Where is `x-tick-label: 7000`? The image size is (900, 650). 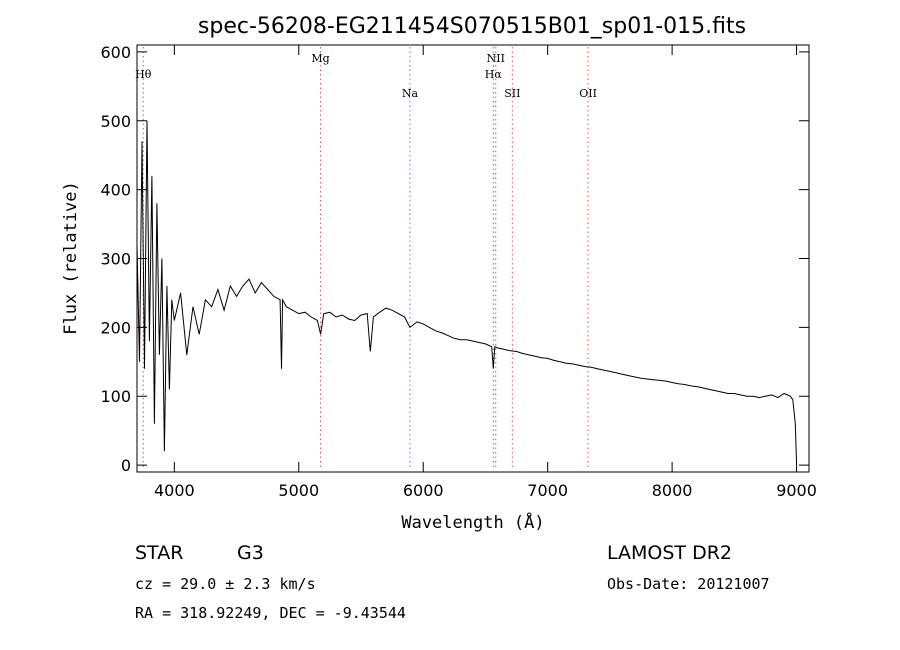 x-tick-label: 7000 is located at coordinates (547, 490).